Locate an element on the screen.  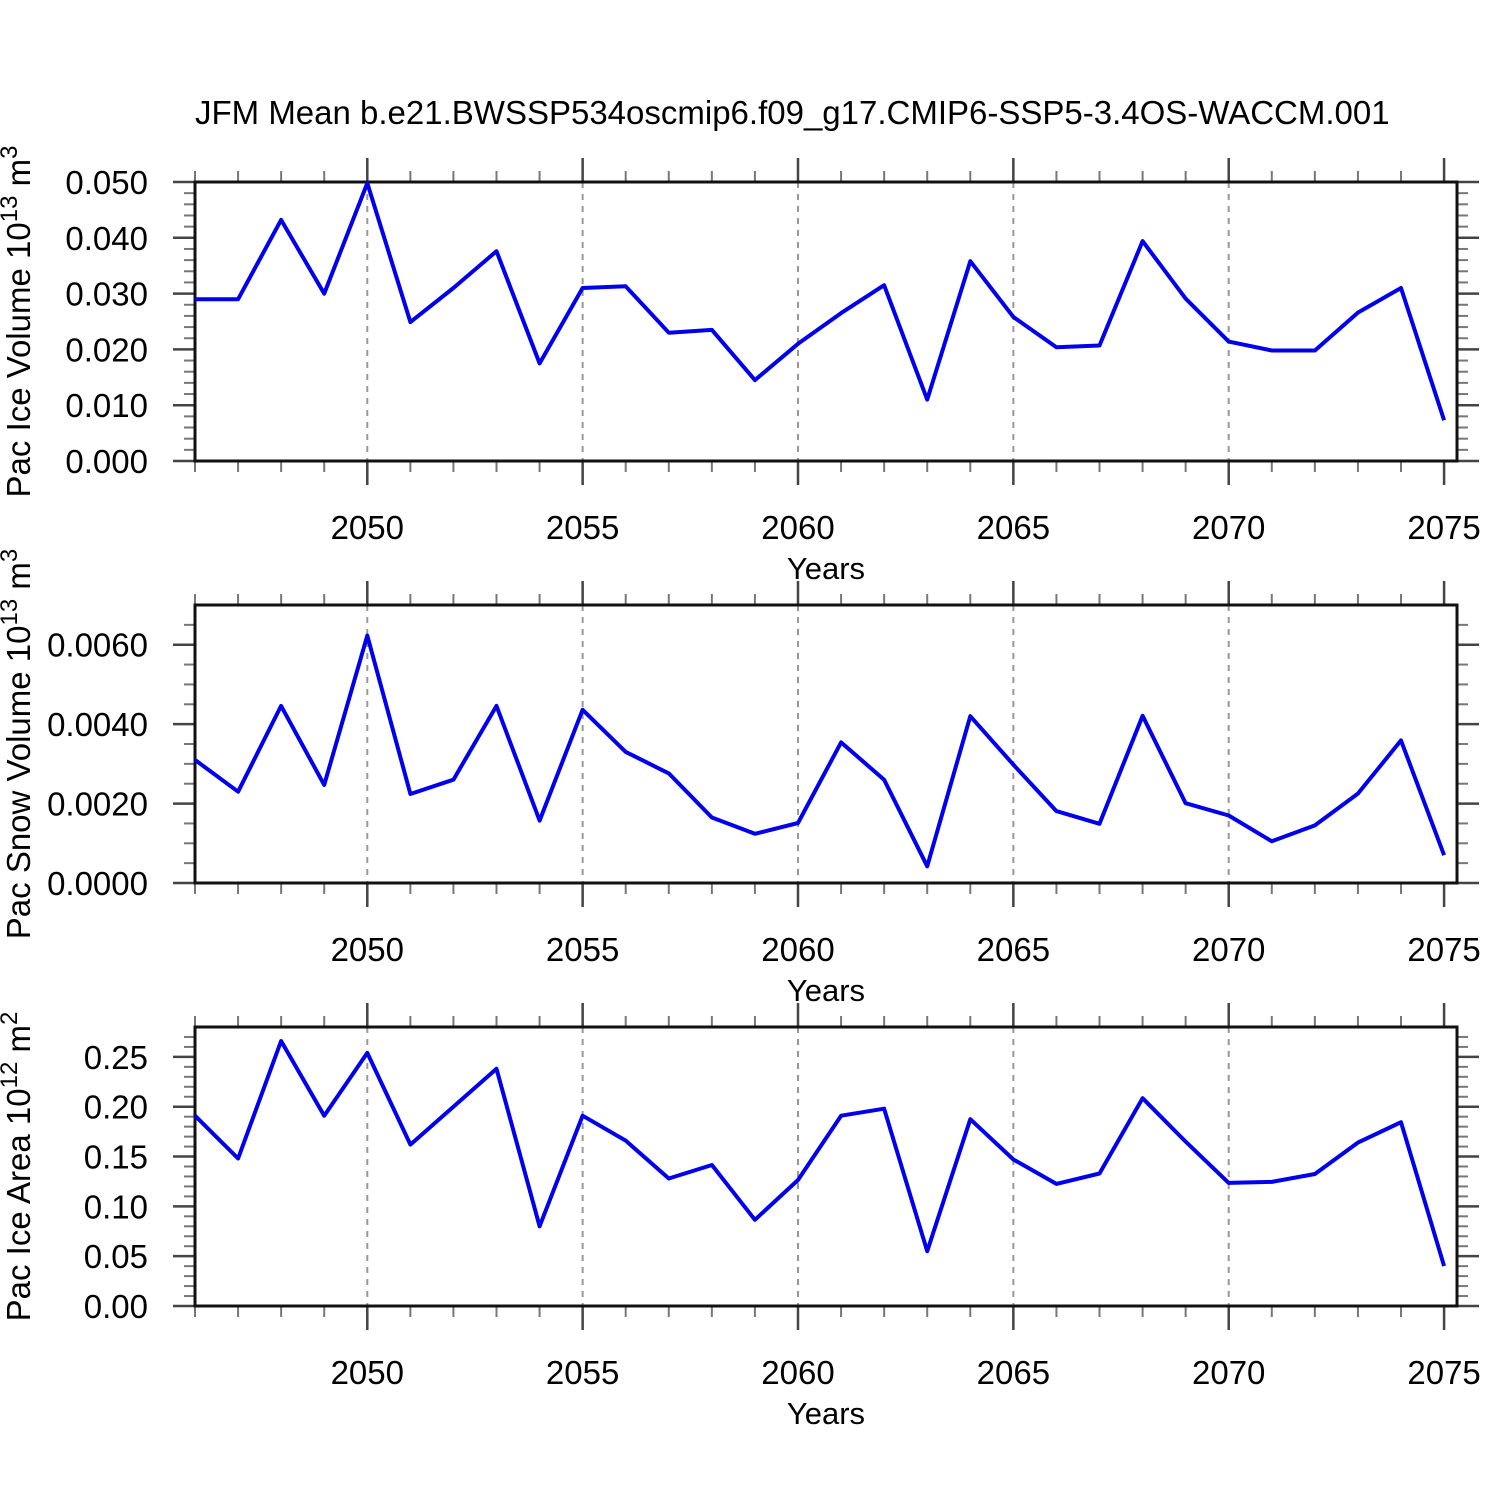
series-line-pac-ice-volume is located at coordinates (821, 301).